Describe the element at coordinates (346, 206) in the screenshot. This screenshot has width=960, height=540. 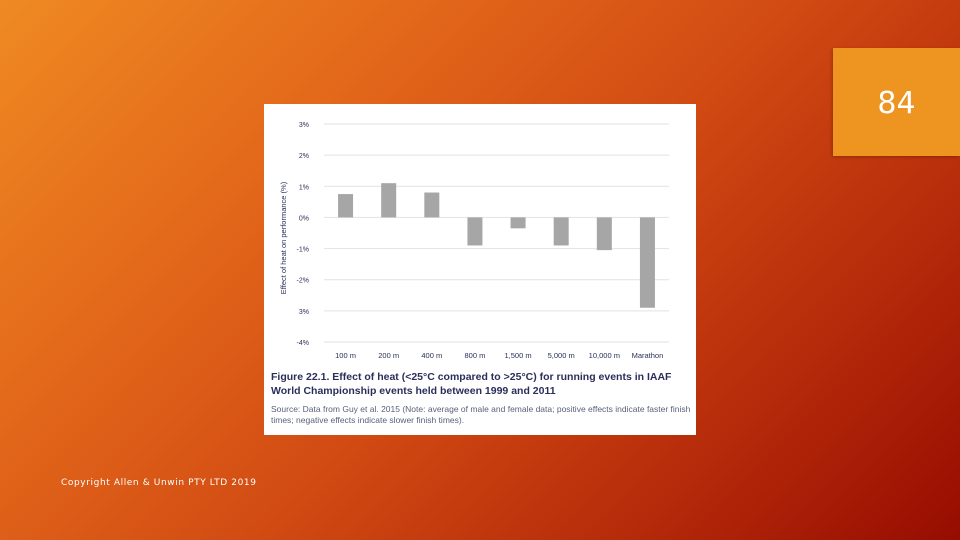
I see `bar-100-m` at that location.